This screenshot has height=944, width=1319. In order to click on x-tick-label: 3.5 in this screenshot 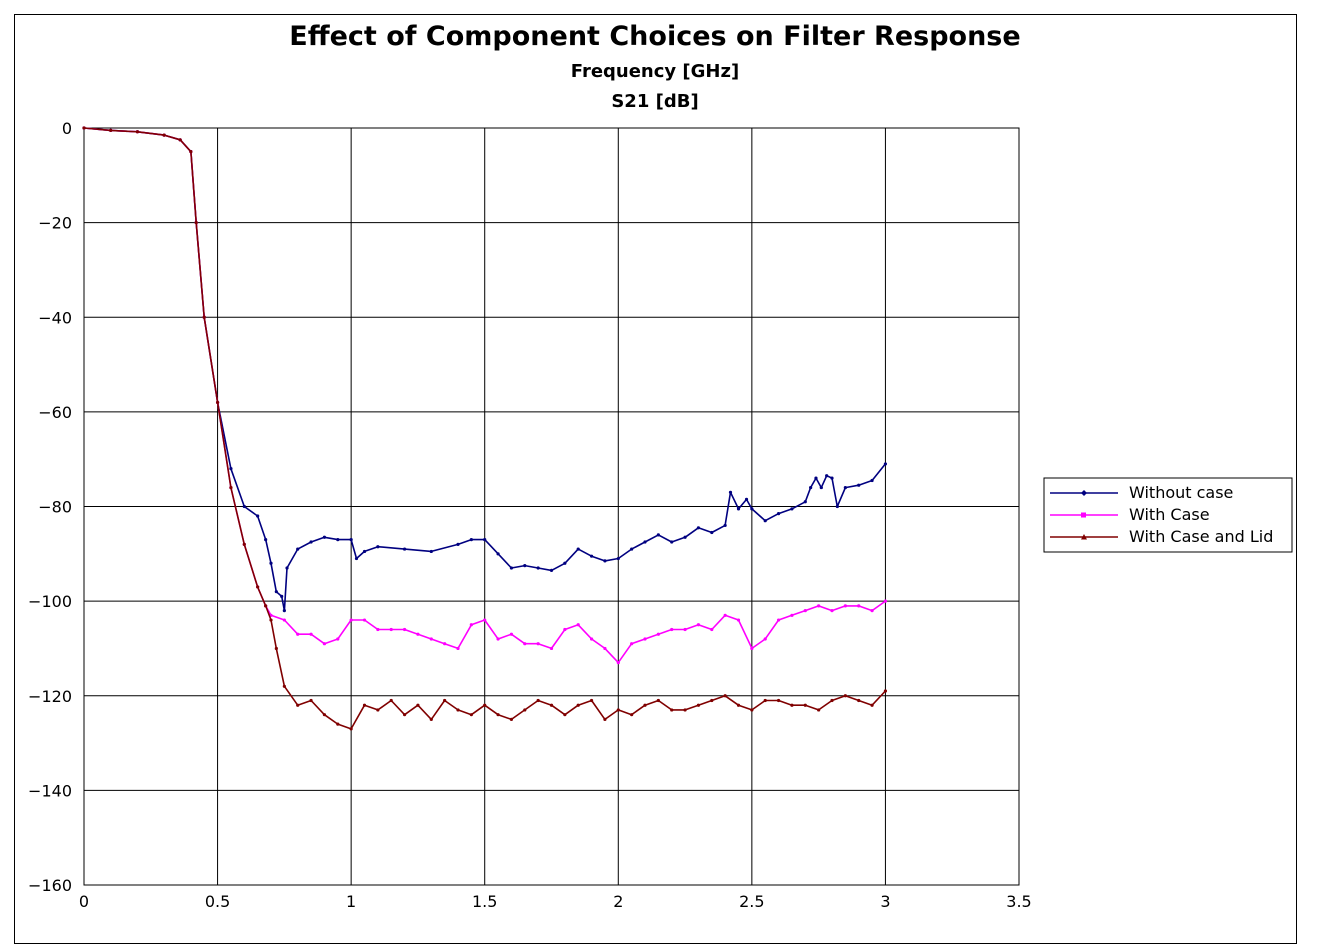, I will do `click(1018, 901)`.